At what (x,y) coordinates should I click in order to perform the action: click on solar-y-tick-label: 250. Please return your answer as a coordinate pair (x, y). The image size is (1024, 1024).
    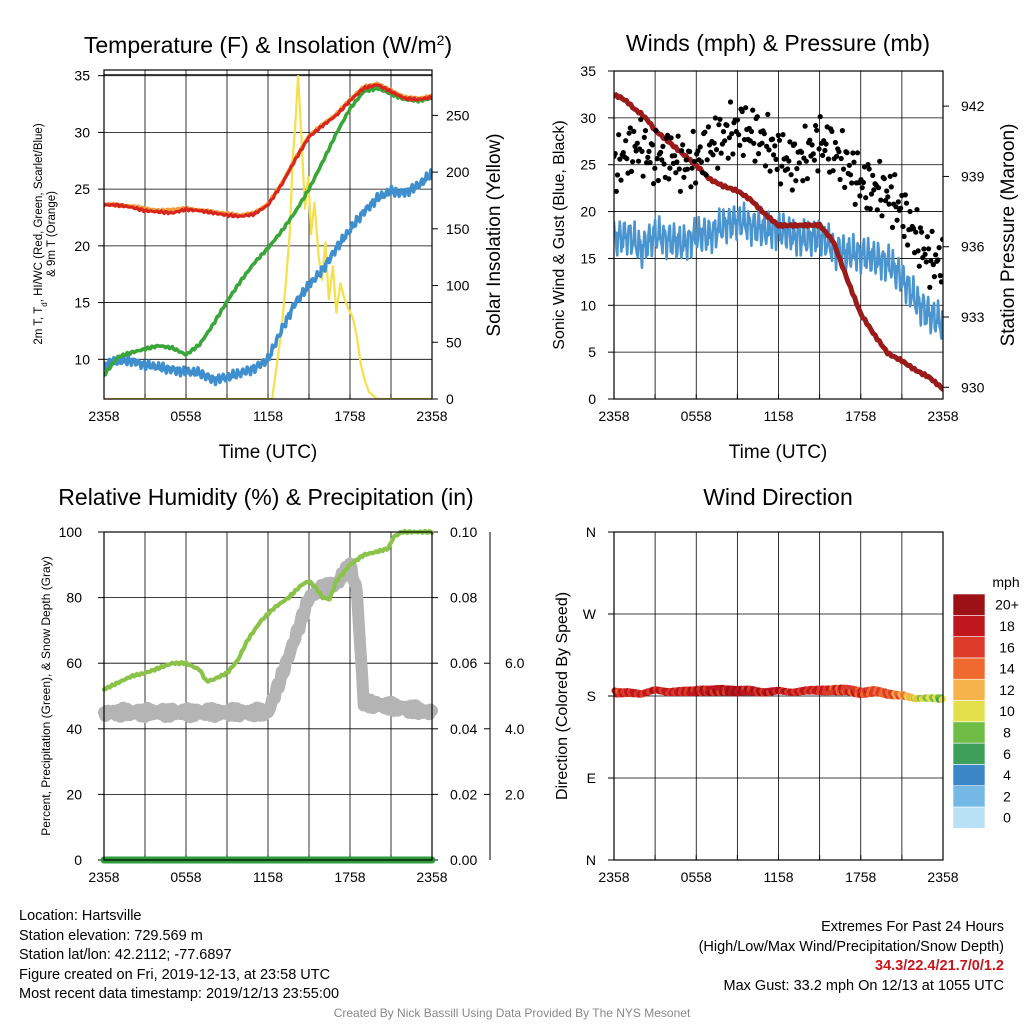
    Looking at the image, I should click on (458, 115).